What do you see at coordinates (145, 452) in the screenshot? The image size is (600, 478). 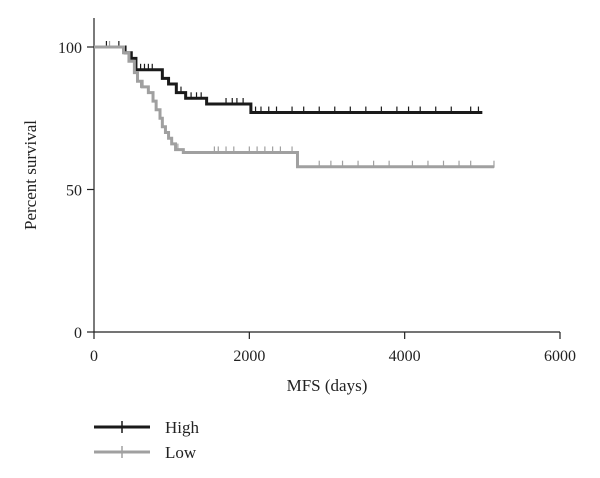 I see `legend-item-low: Low` at bounding box center [145, 452].